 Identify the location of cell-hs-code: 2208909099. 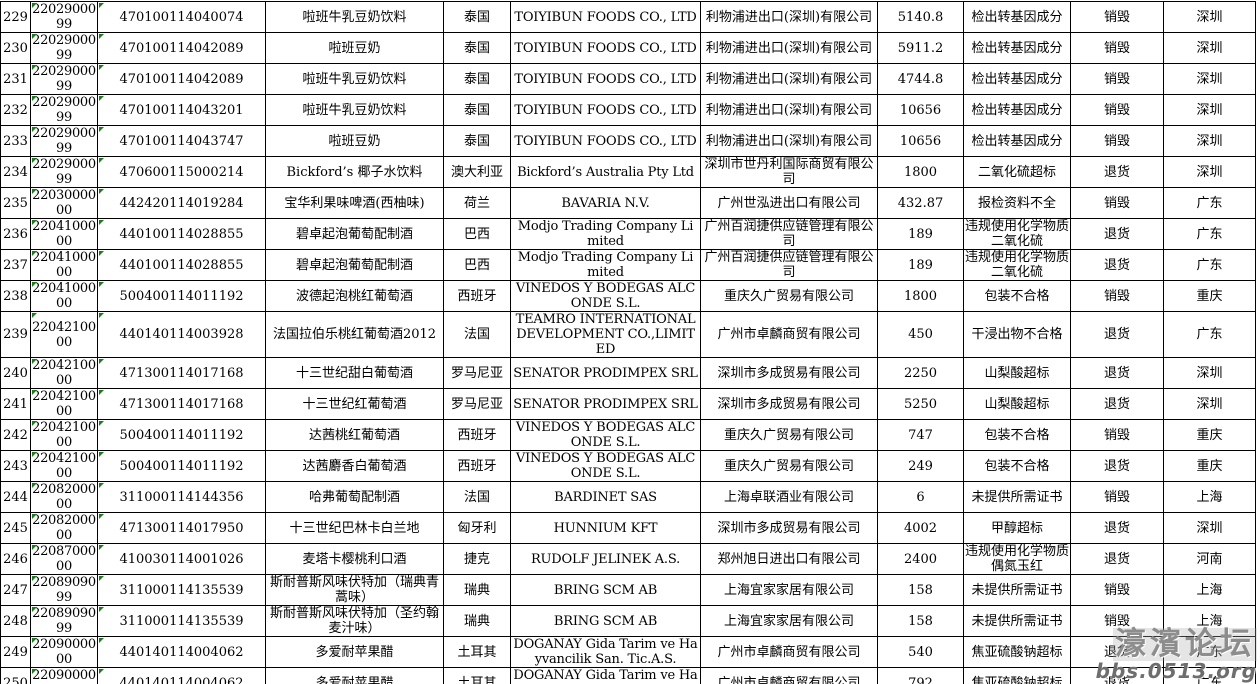
(64, 621).